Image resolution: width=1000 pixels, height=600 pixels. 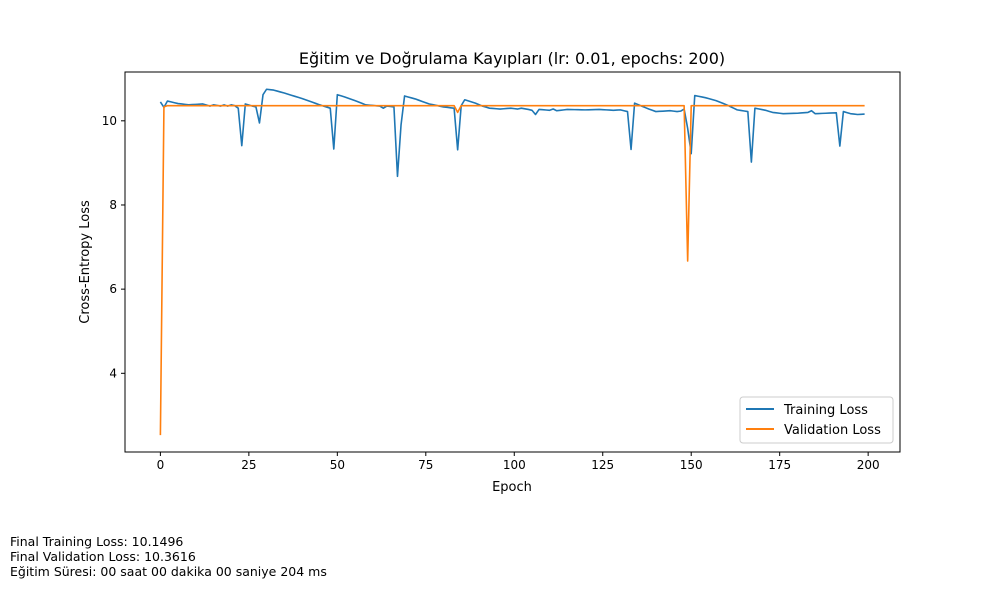 What do you see at coordinates (113, 247) in the screenshot?
I see `y-axis: 4 6 8 10` at bounding box center [113, 247].